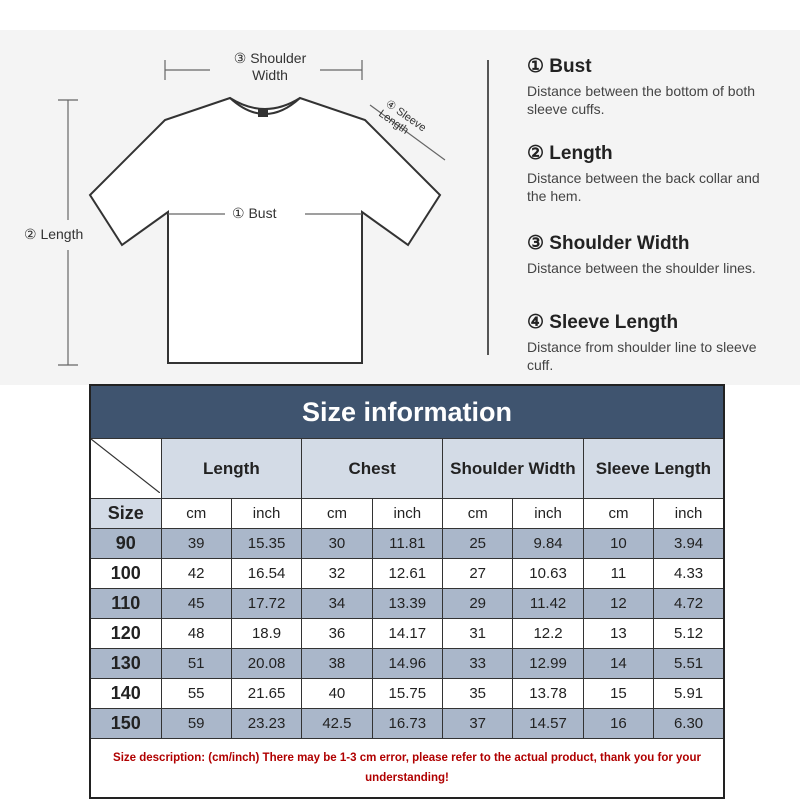  I want to click on value-cell: 37, so click(477, 723).